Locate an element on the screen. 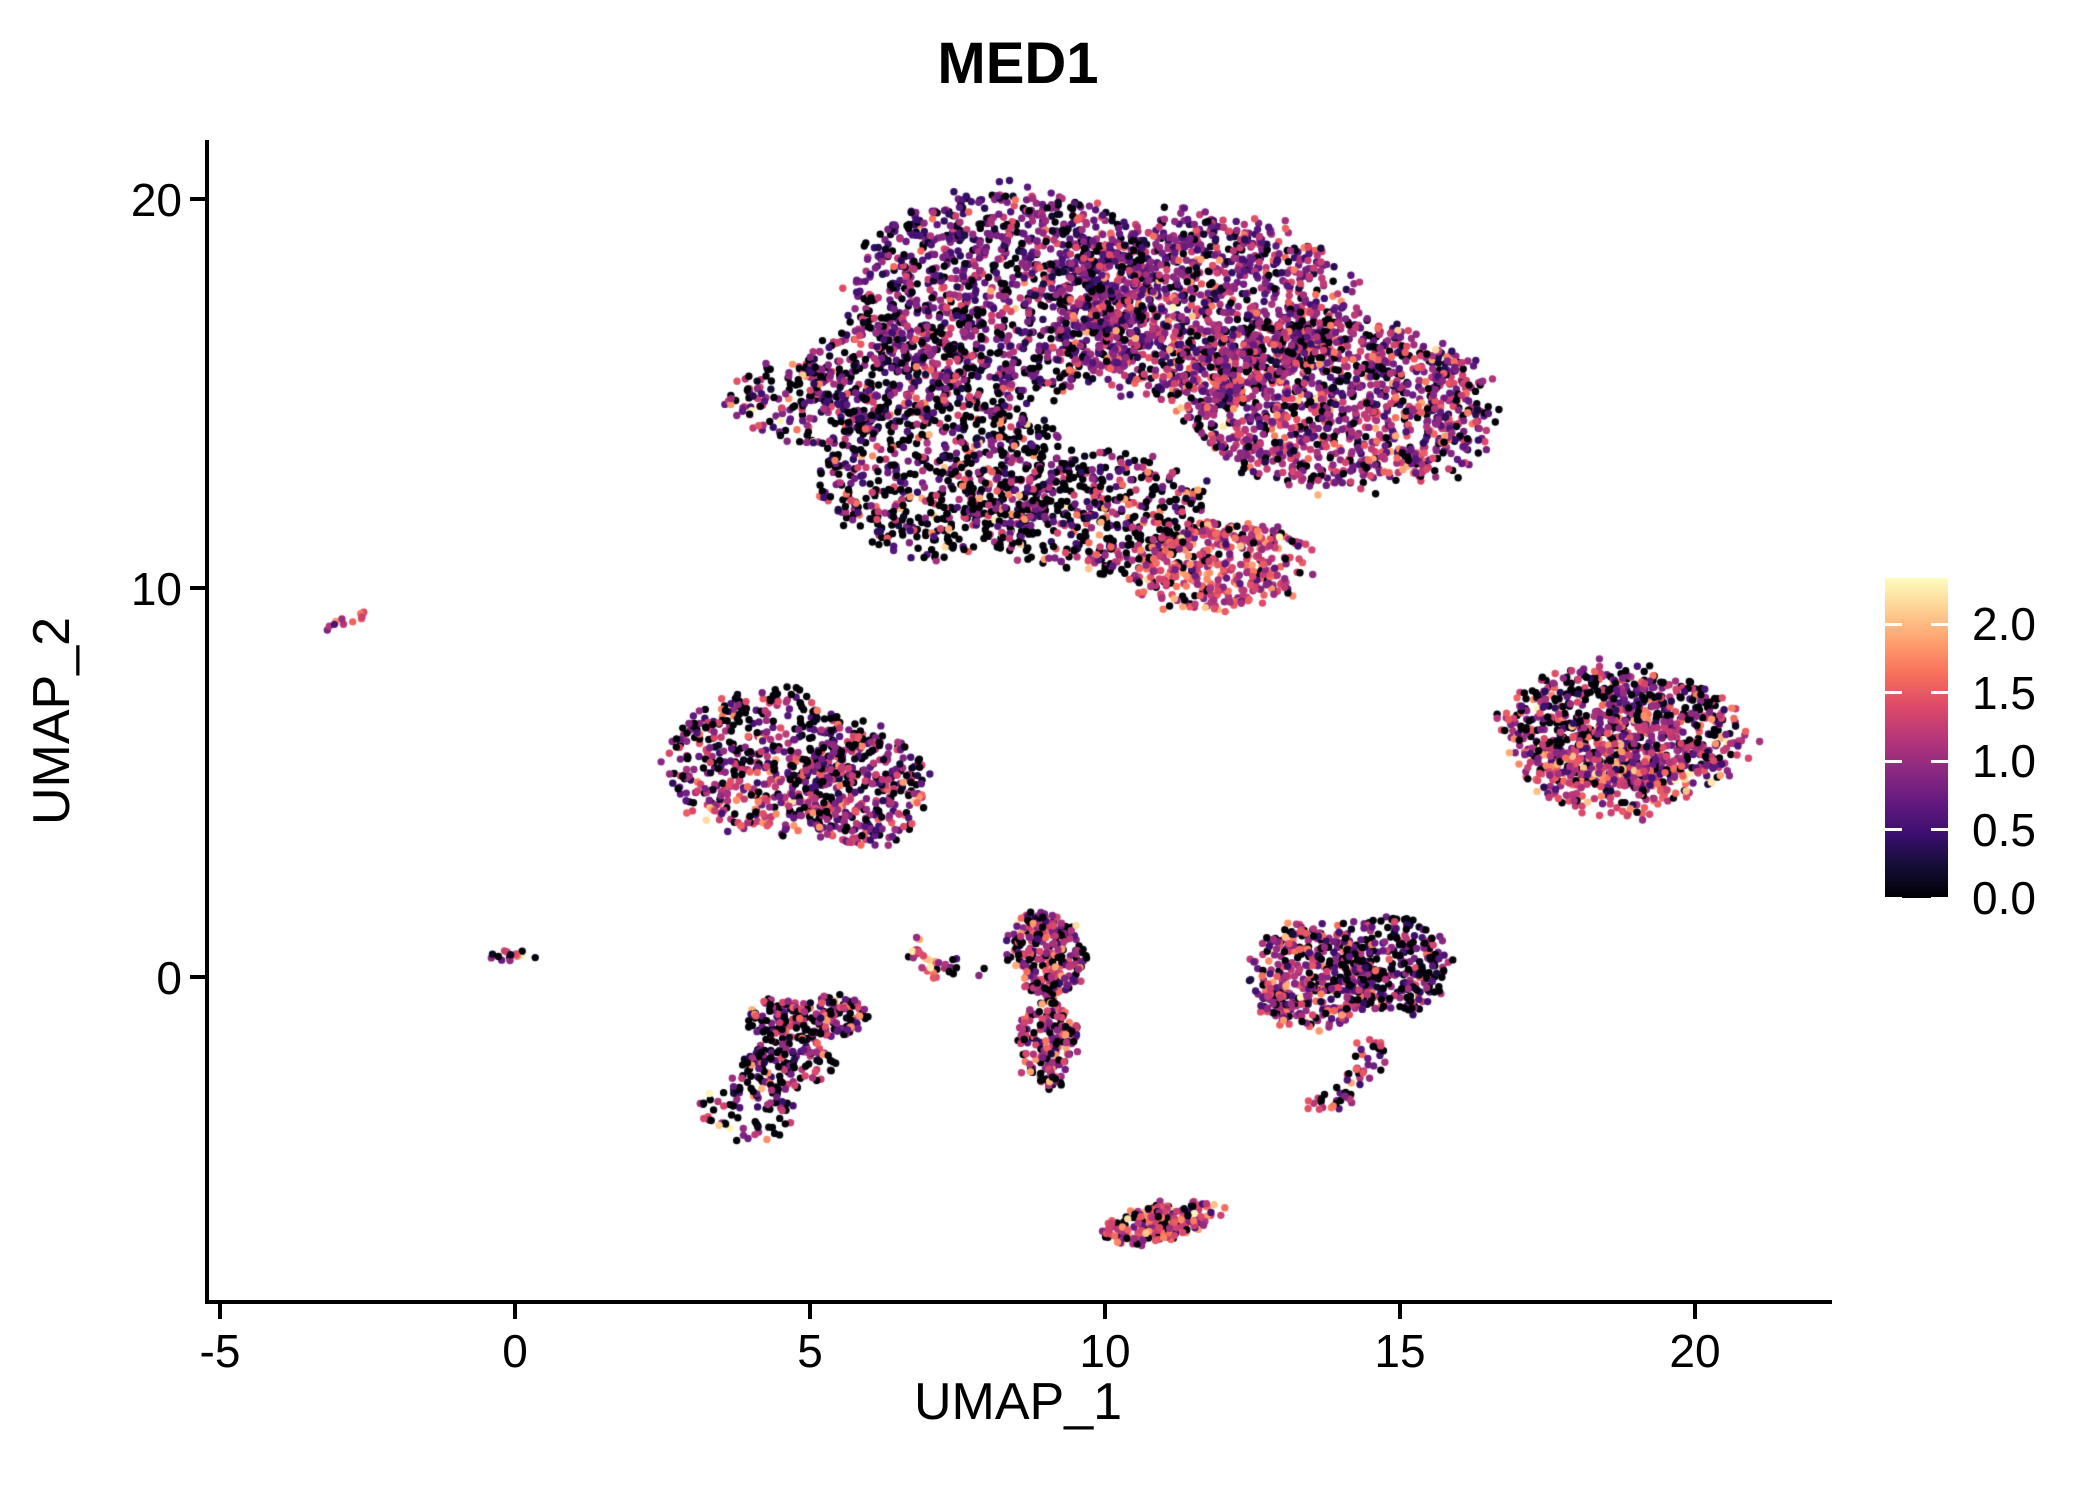 The width and height of the screenshot is (2100, 1500). y-tick-label: 10 is located at coordinates (156, 589).